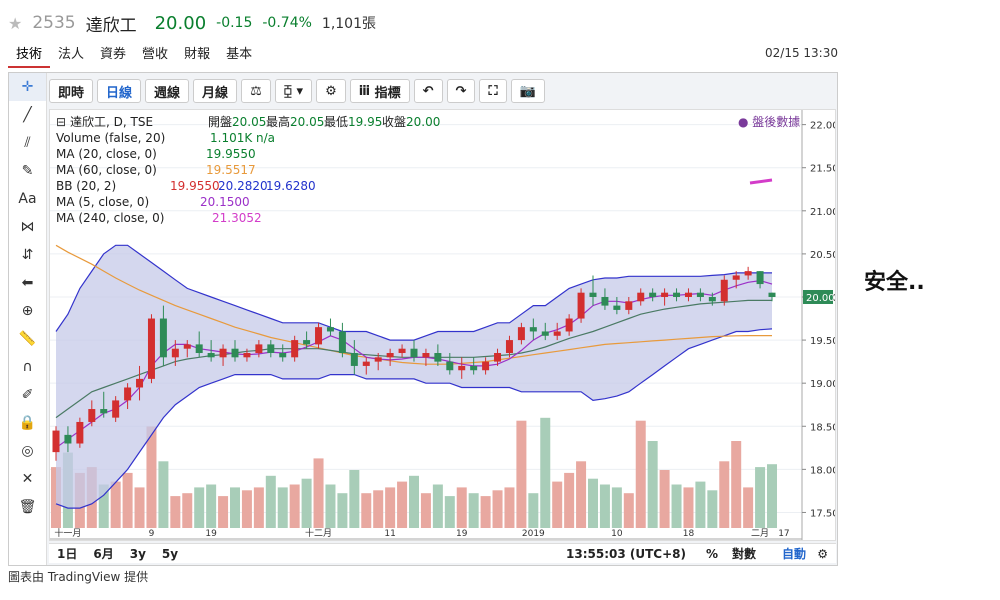 The height and width of the screenshot is (600, 1000). Describe the element at coordinates (293, 91) in the screenshot. I see `candle-type-icon: ⧮ ▾` at that location.